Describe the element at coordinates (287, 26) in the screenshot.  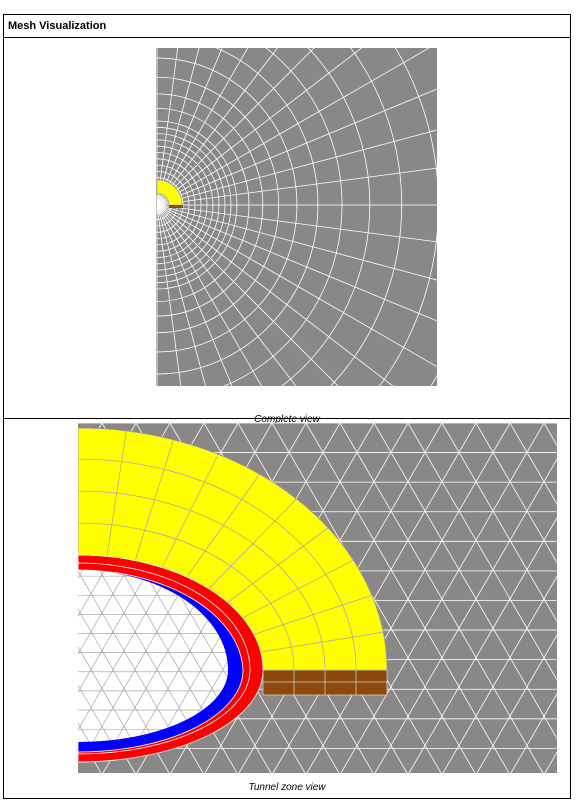
I see `header-title: Mesh Visualization` at that location.